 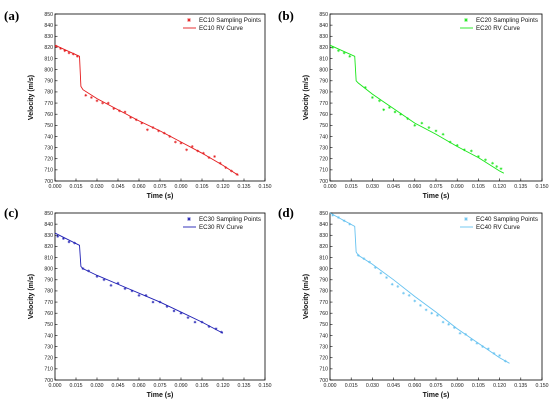 What do you see at coordinates (48, 314) in the screenshot?
I see `y-tick-label: 760` at bounding box center [48, 314].